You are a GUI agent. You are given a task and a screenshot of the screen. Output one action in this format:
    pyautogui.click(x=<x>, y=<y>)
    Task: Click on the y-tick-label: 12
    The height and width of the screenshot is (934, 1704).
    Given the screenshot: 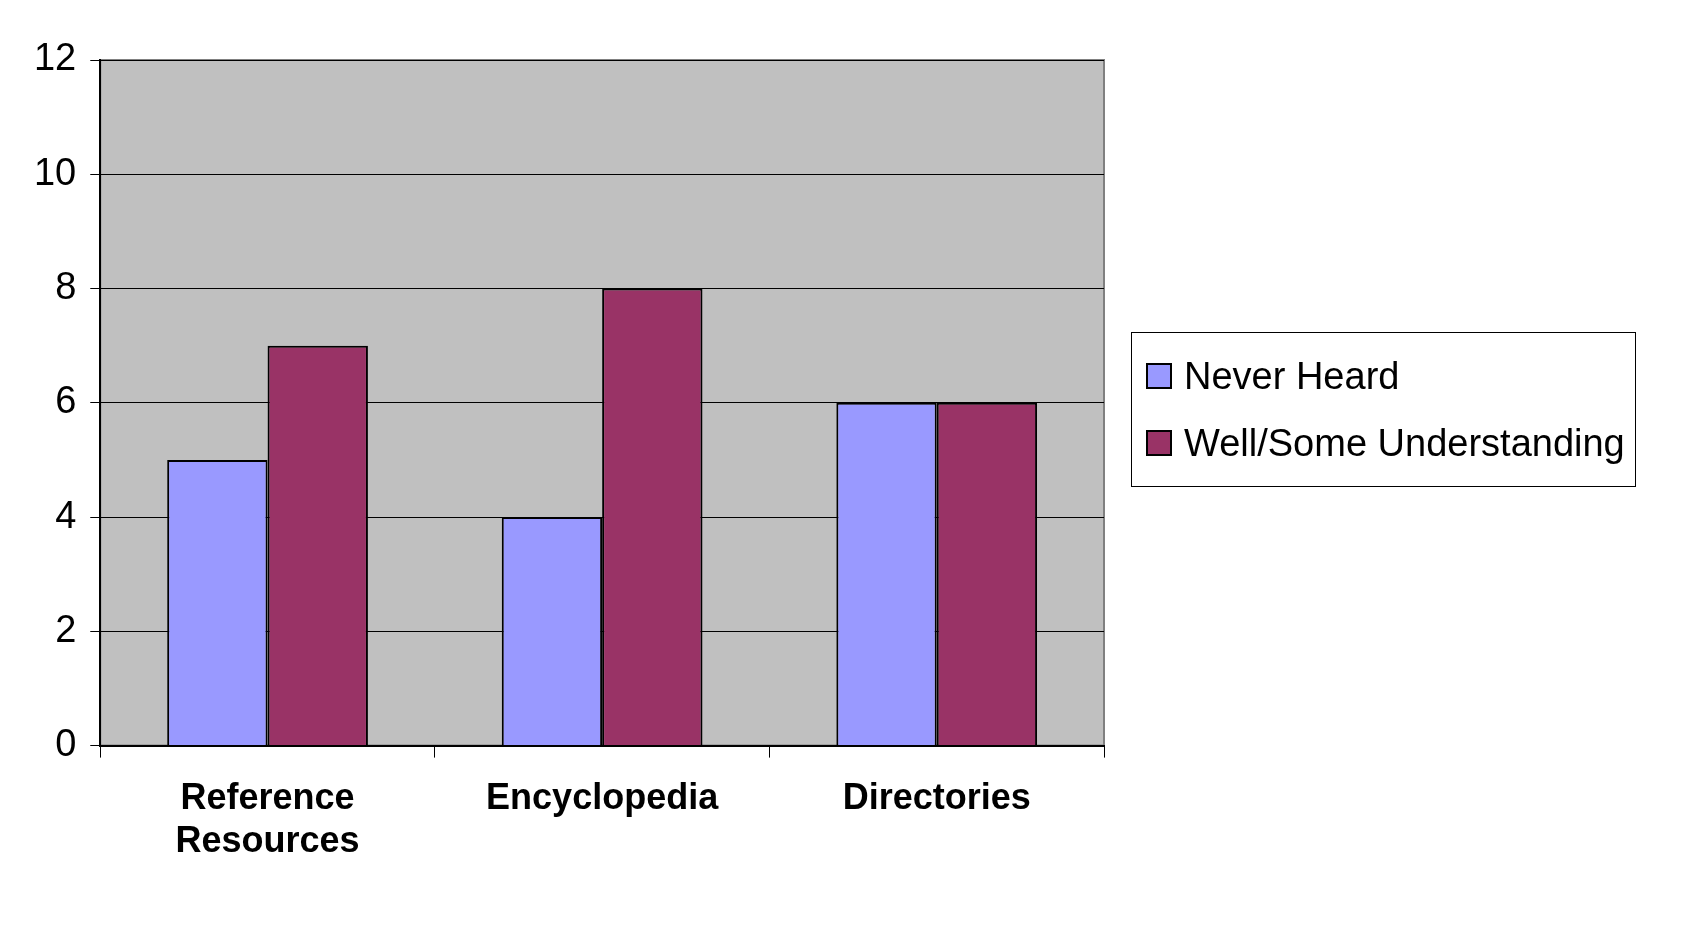 What is the action you would take?
    pyautogui.click(x=55, y=57)
    